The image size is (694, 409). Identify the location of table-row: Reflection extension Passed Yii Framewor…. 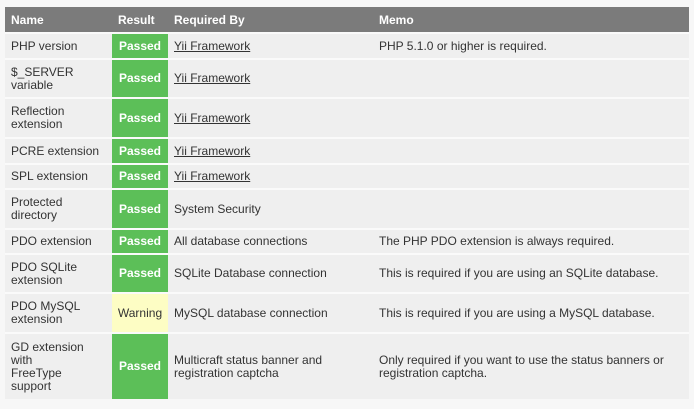
(347, 117).